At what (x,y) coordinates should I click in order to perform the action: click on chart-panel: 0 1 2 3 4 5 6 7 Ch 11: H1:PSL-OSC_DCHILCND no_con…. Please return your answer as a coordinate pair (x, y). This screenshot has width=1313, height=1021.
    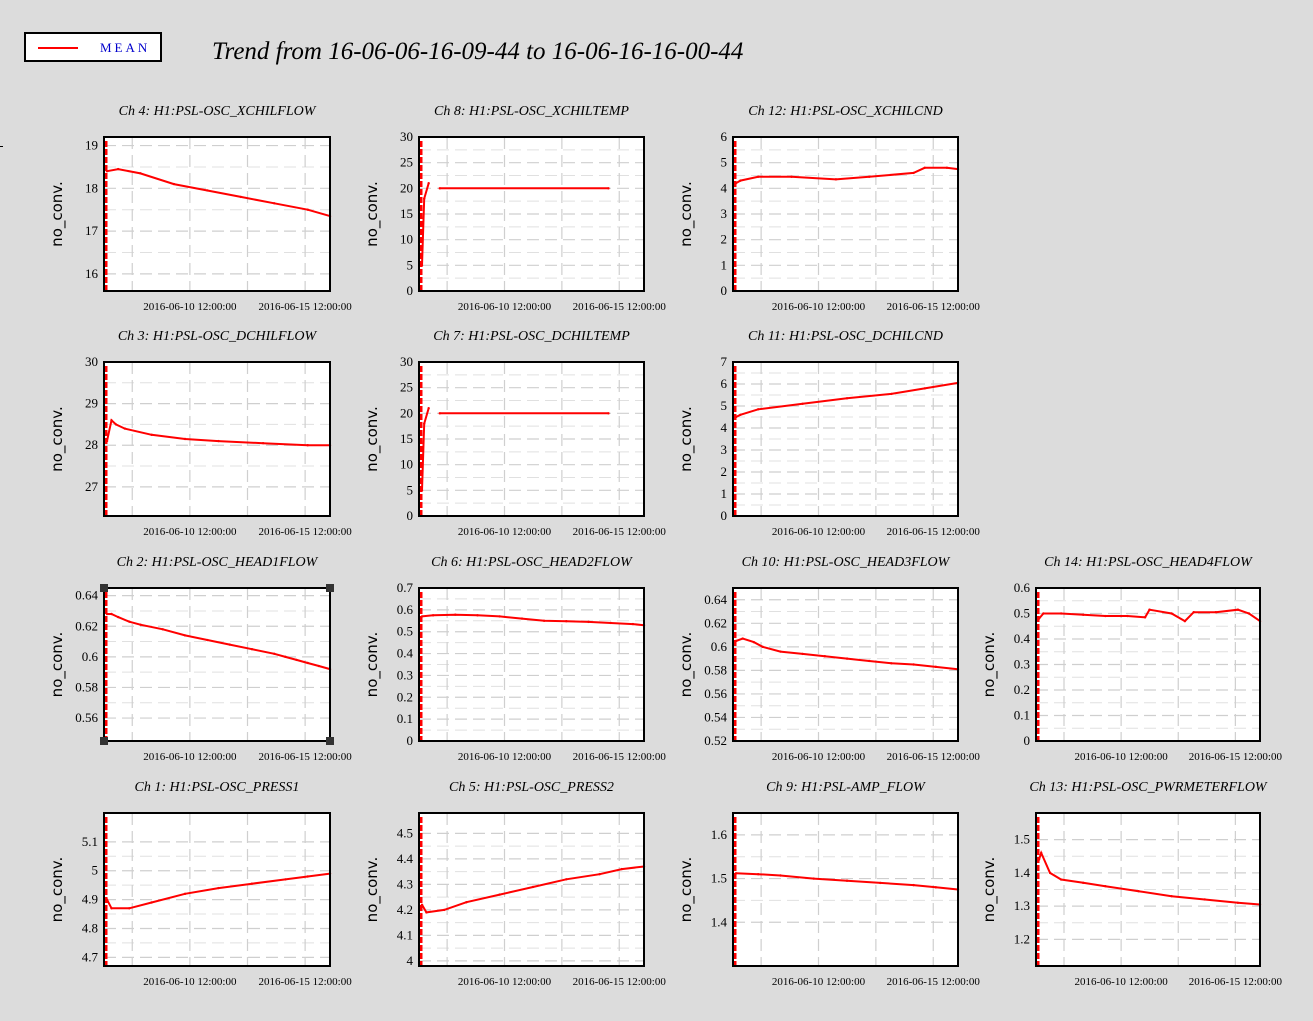
    Looking at the image, I should click on (828, 433).